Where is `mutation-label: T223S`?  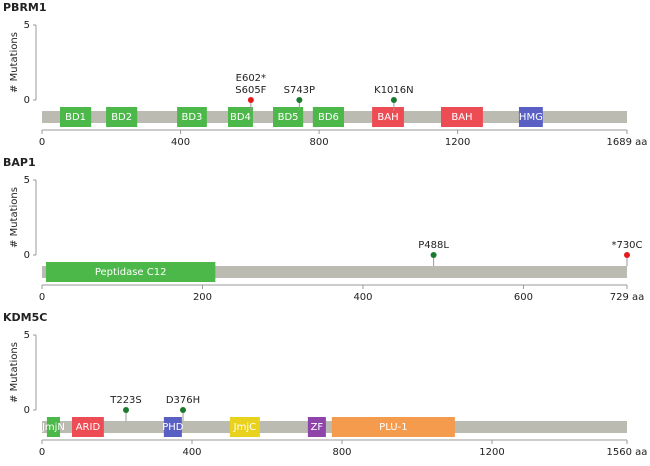 mutation-label: T223S is located at coordinates (125, 400).